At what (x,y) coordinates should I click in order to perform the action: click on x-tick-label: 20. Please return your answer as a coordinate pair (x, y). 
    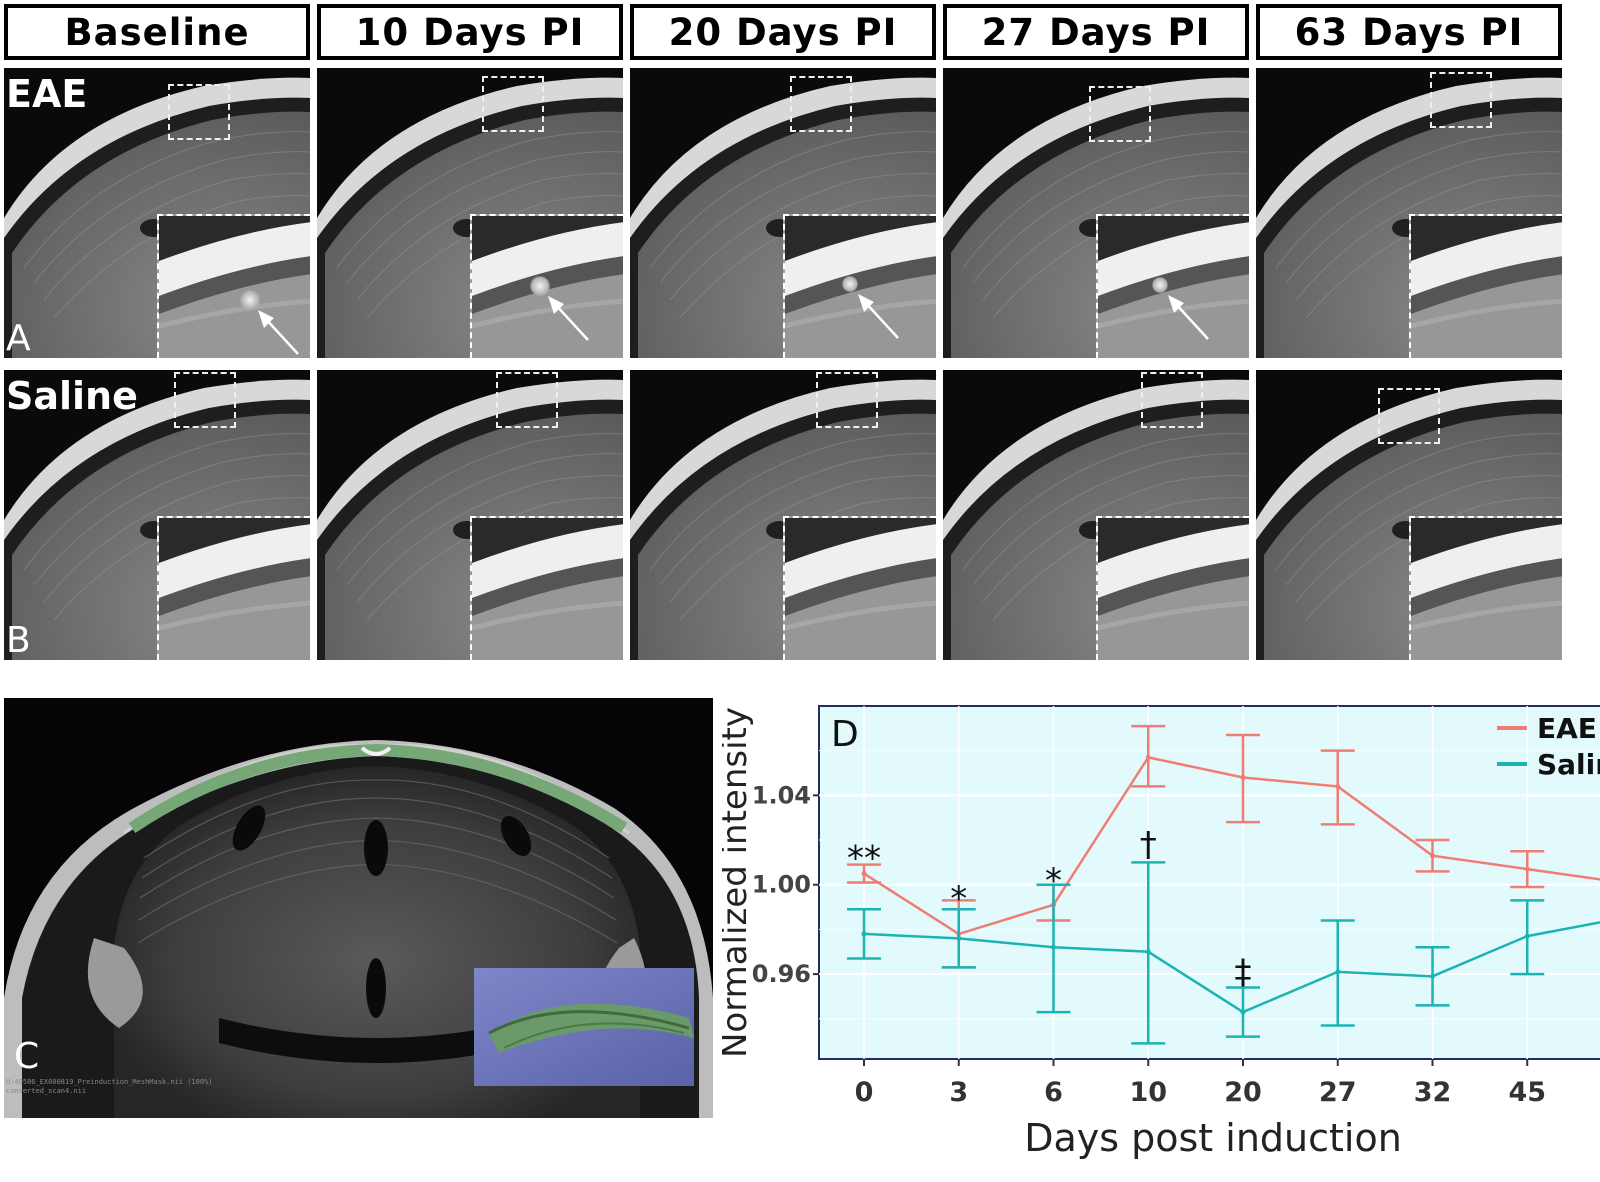
    Looking at the image, I should click on (1243, 1092).